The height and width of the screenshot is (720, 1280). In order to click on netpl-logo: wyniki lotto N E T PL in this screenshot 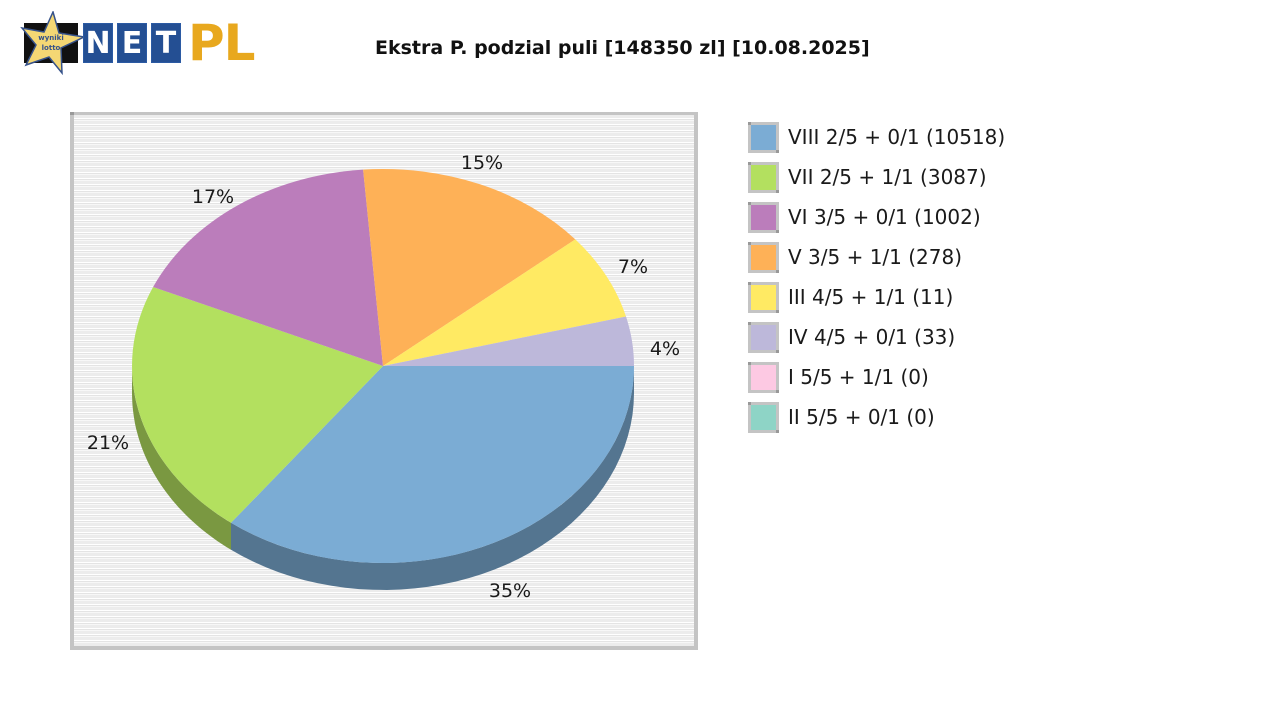, I will do `click(142, 43)`.